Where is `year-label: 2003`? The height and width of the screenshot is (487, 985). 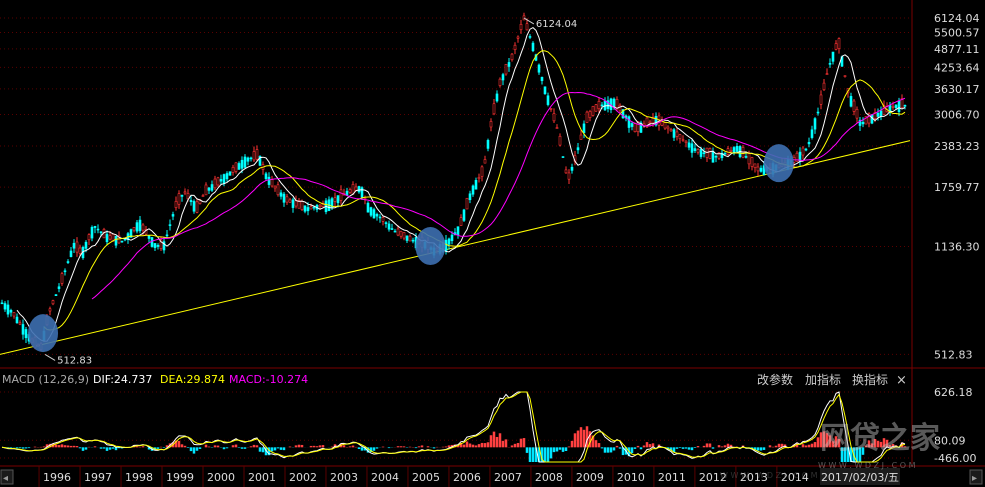
year-label: 2003 is located at coordinates (344, 477).